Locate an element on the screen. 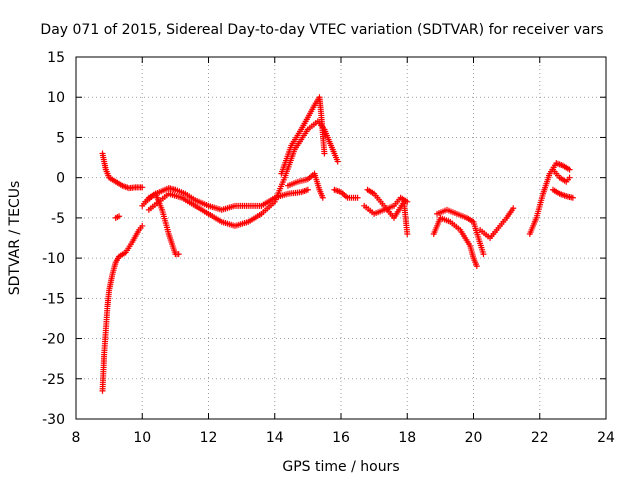 Image resolution: width=640 pixels, height=480 pixels. y-tick-label: 5 is located at coordinates (60, 138).